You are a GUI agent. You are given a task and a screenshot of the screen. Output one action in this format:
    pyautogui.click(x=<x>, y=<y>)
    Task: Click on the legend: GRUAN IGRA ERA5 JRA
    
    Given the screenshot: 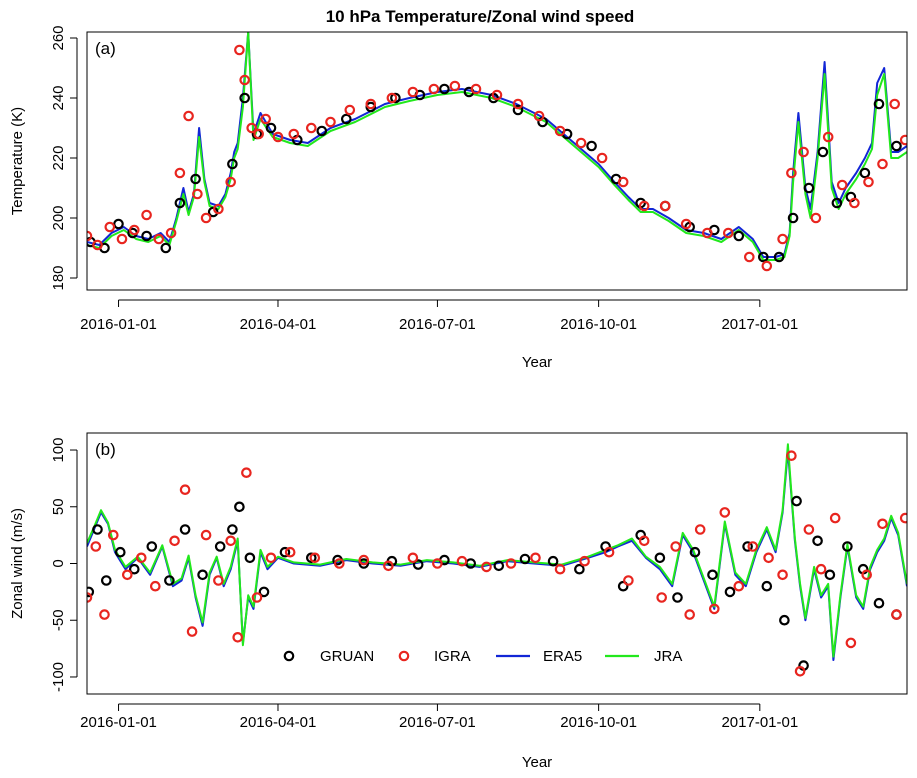 What is the action you would take?
    pyautogui.click(x=482, y=656)
    